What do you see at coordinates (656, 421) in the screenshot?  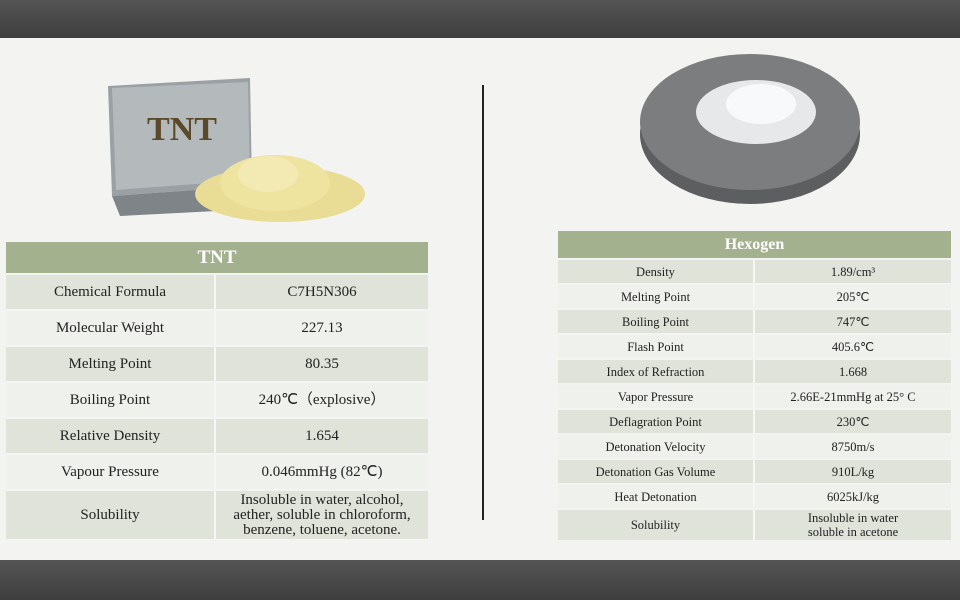 I see `row-key: Deflagration Point` at bounding box center [656, 421].